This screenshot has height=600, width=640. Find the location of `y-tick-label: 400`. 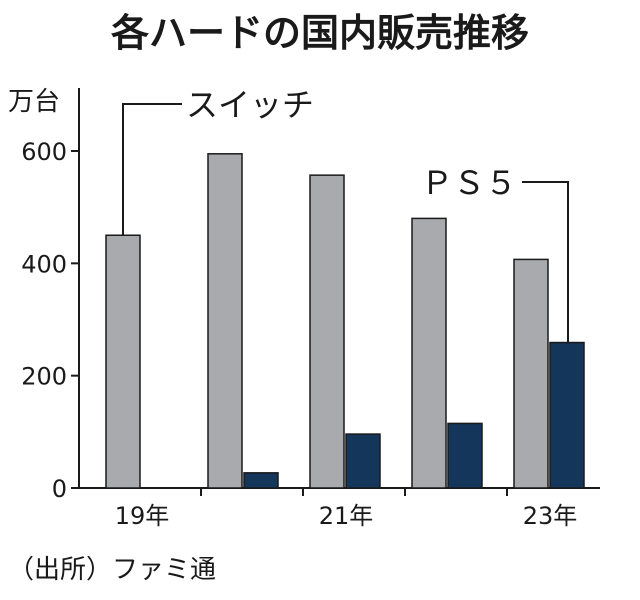

y-tick-label: 400 is located at coordinates (44, 264).